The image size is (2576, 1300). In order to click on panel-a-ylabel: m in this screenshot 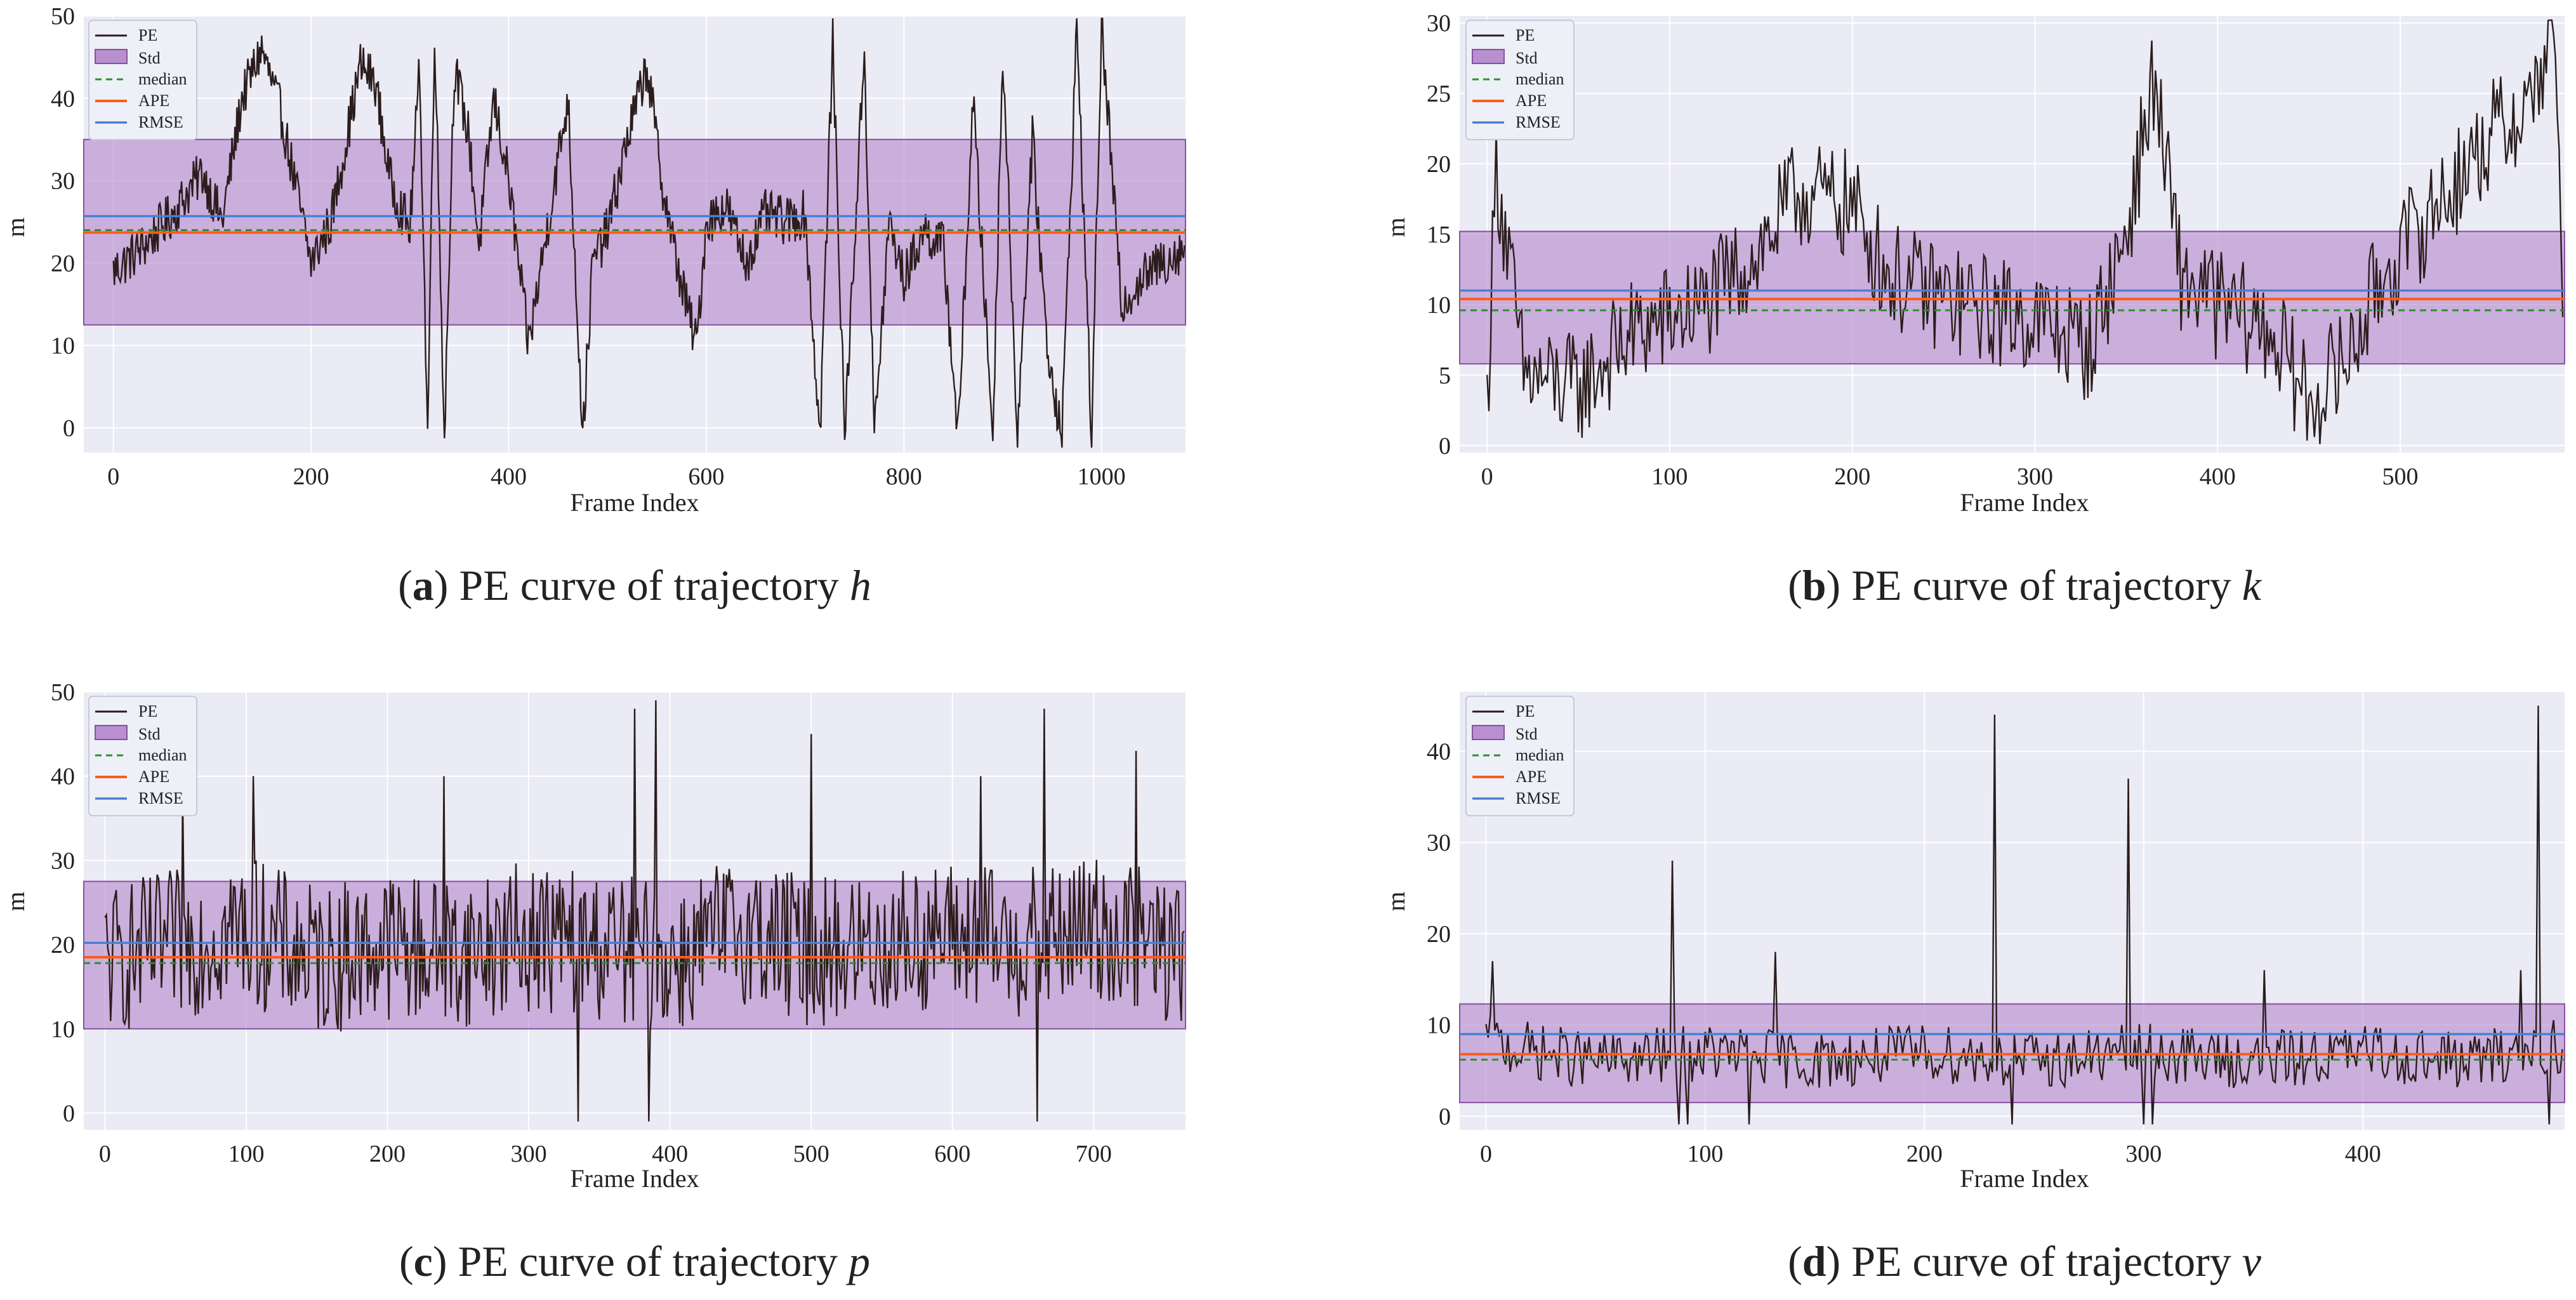, I will do `click(16, 227)`.